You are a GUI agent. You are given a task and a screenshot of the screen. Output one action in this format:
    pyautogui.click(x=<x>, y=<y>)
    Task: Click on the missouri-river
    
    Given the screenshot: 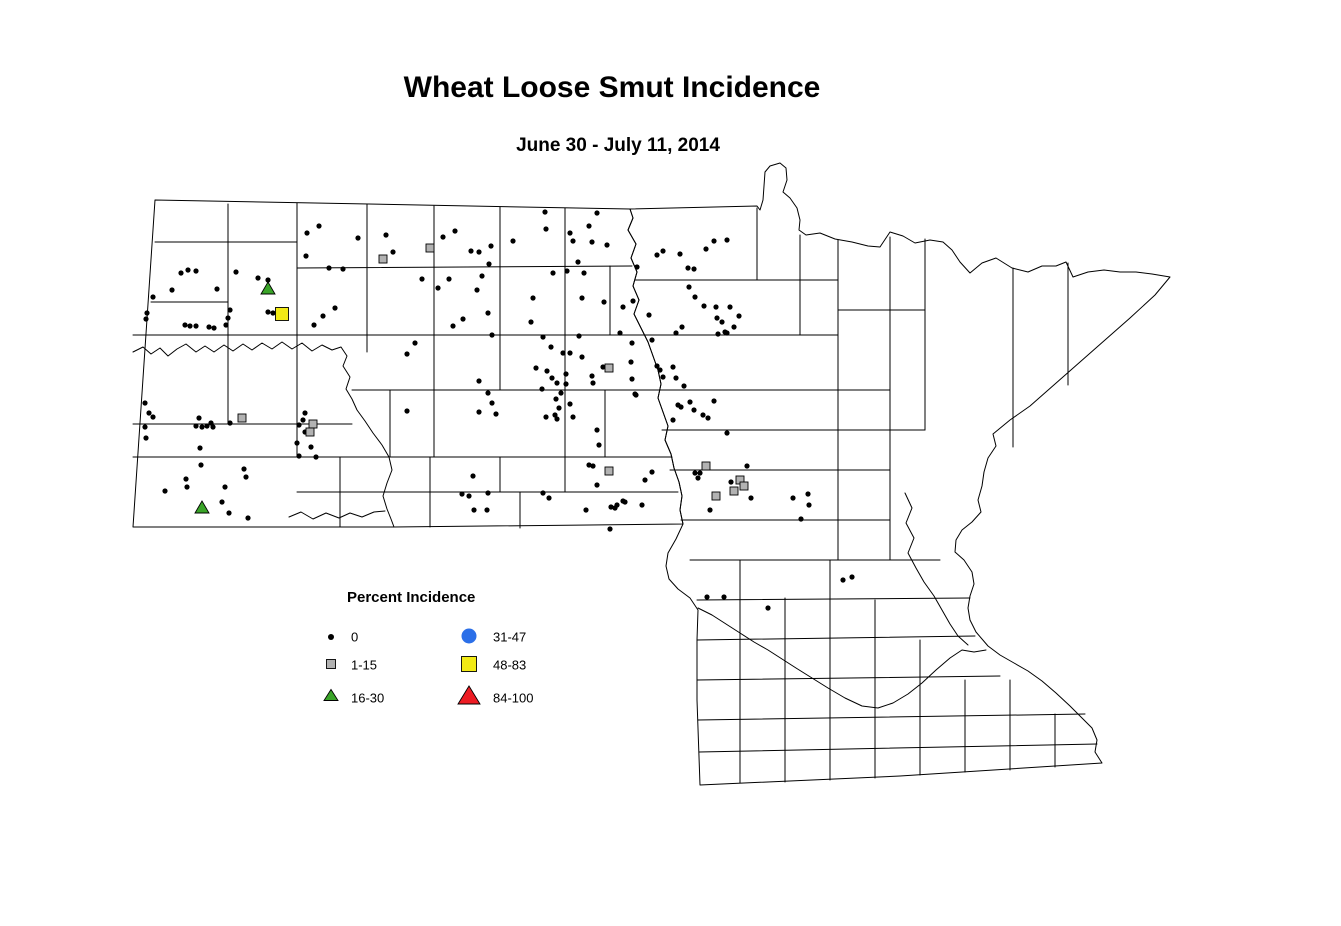 What is the action you would take?
    pyautogui.click(x=263, y=434)
    